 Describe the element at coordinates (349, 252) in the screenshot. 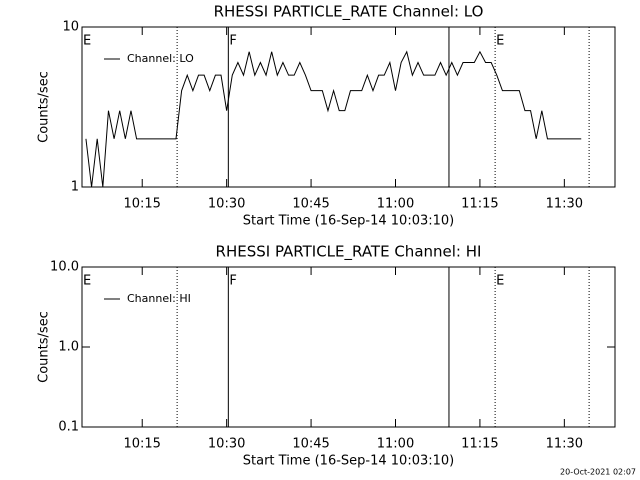

I see `chart-title: RHESSI PARTICLE_RATE Channel: HI` at that location.